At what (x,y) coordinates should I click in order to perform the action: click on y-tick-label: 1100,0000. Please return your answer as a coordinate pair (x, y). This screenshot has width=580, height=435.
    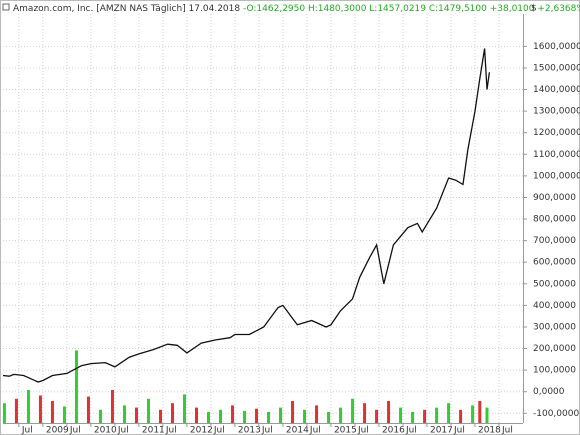
    Looking at the image, I should click on (556, 155).